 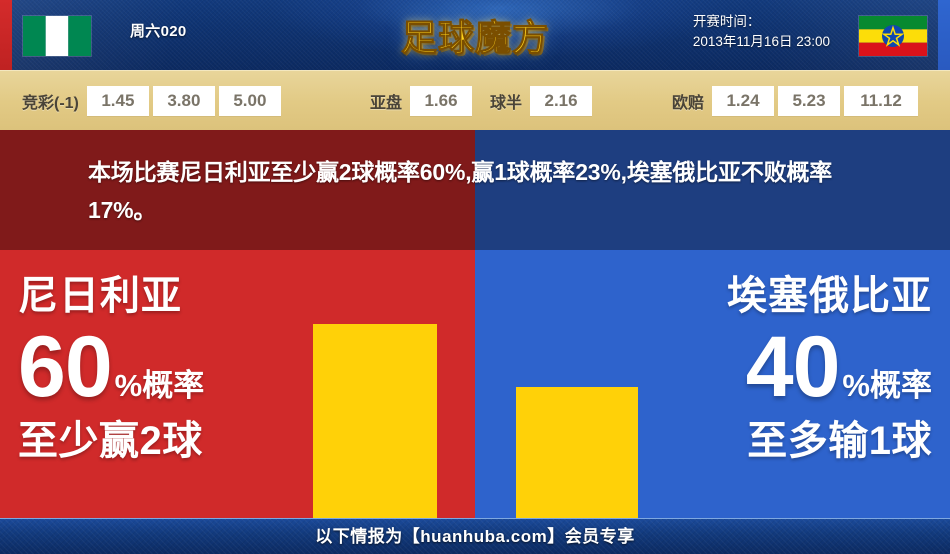 What do you see at coordinates (809, 101) in the screenshot?
I see `odds-cell-eu-draw: 5.23` at bounding box center [809, 101].